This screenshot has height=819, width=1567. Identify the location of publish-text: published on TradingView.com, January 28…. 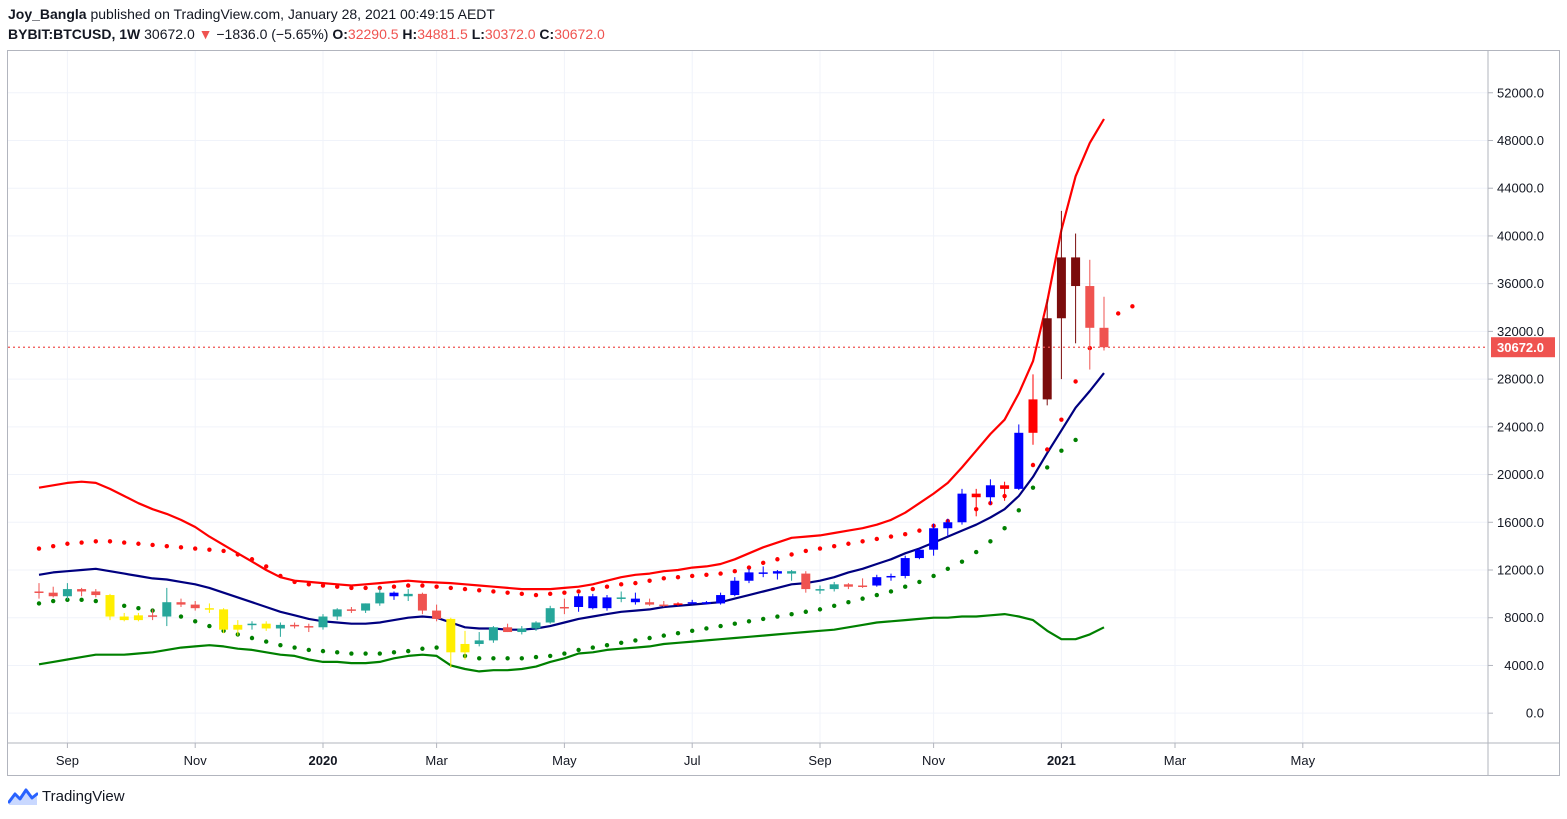
(292, 14).